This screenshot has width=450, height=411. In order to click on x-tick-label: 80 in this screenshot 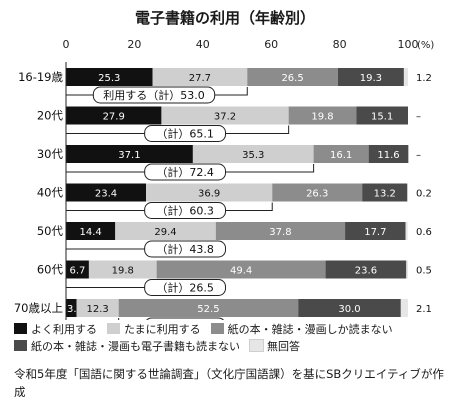, I will do `click(340, 44)`.